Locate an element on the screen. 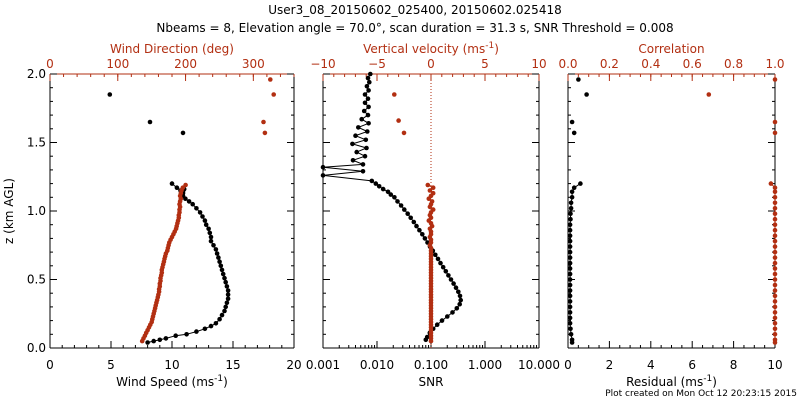  series-correlation is located at coordinates (773, 263).